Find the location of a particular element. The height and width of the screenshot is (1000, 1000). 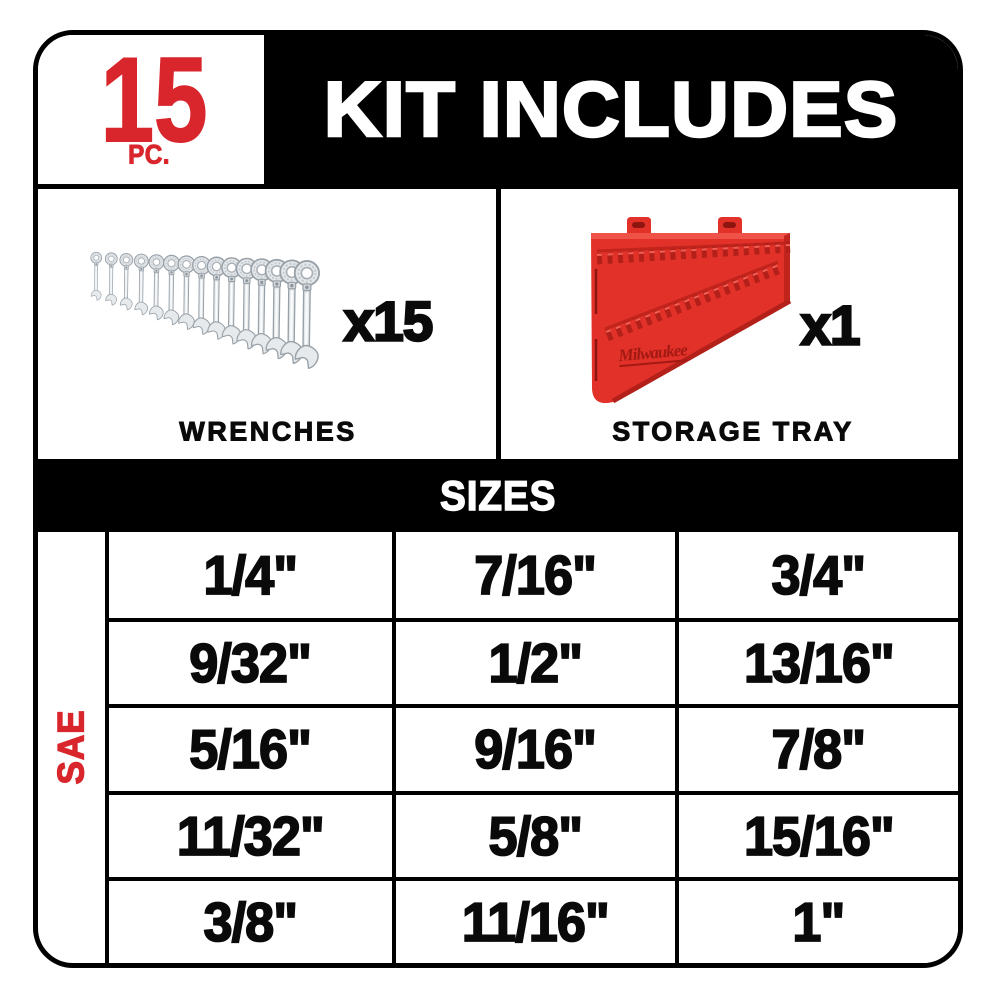

piece-count-badge: 15 PC. is located at coordinates (151, 109).